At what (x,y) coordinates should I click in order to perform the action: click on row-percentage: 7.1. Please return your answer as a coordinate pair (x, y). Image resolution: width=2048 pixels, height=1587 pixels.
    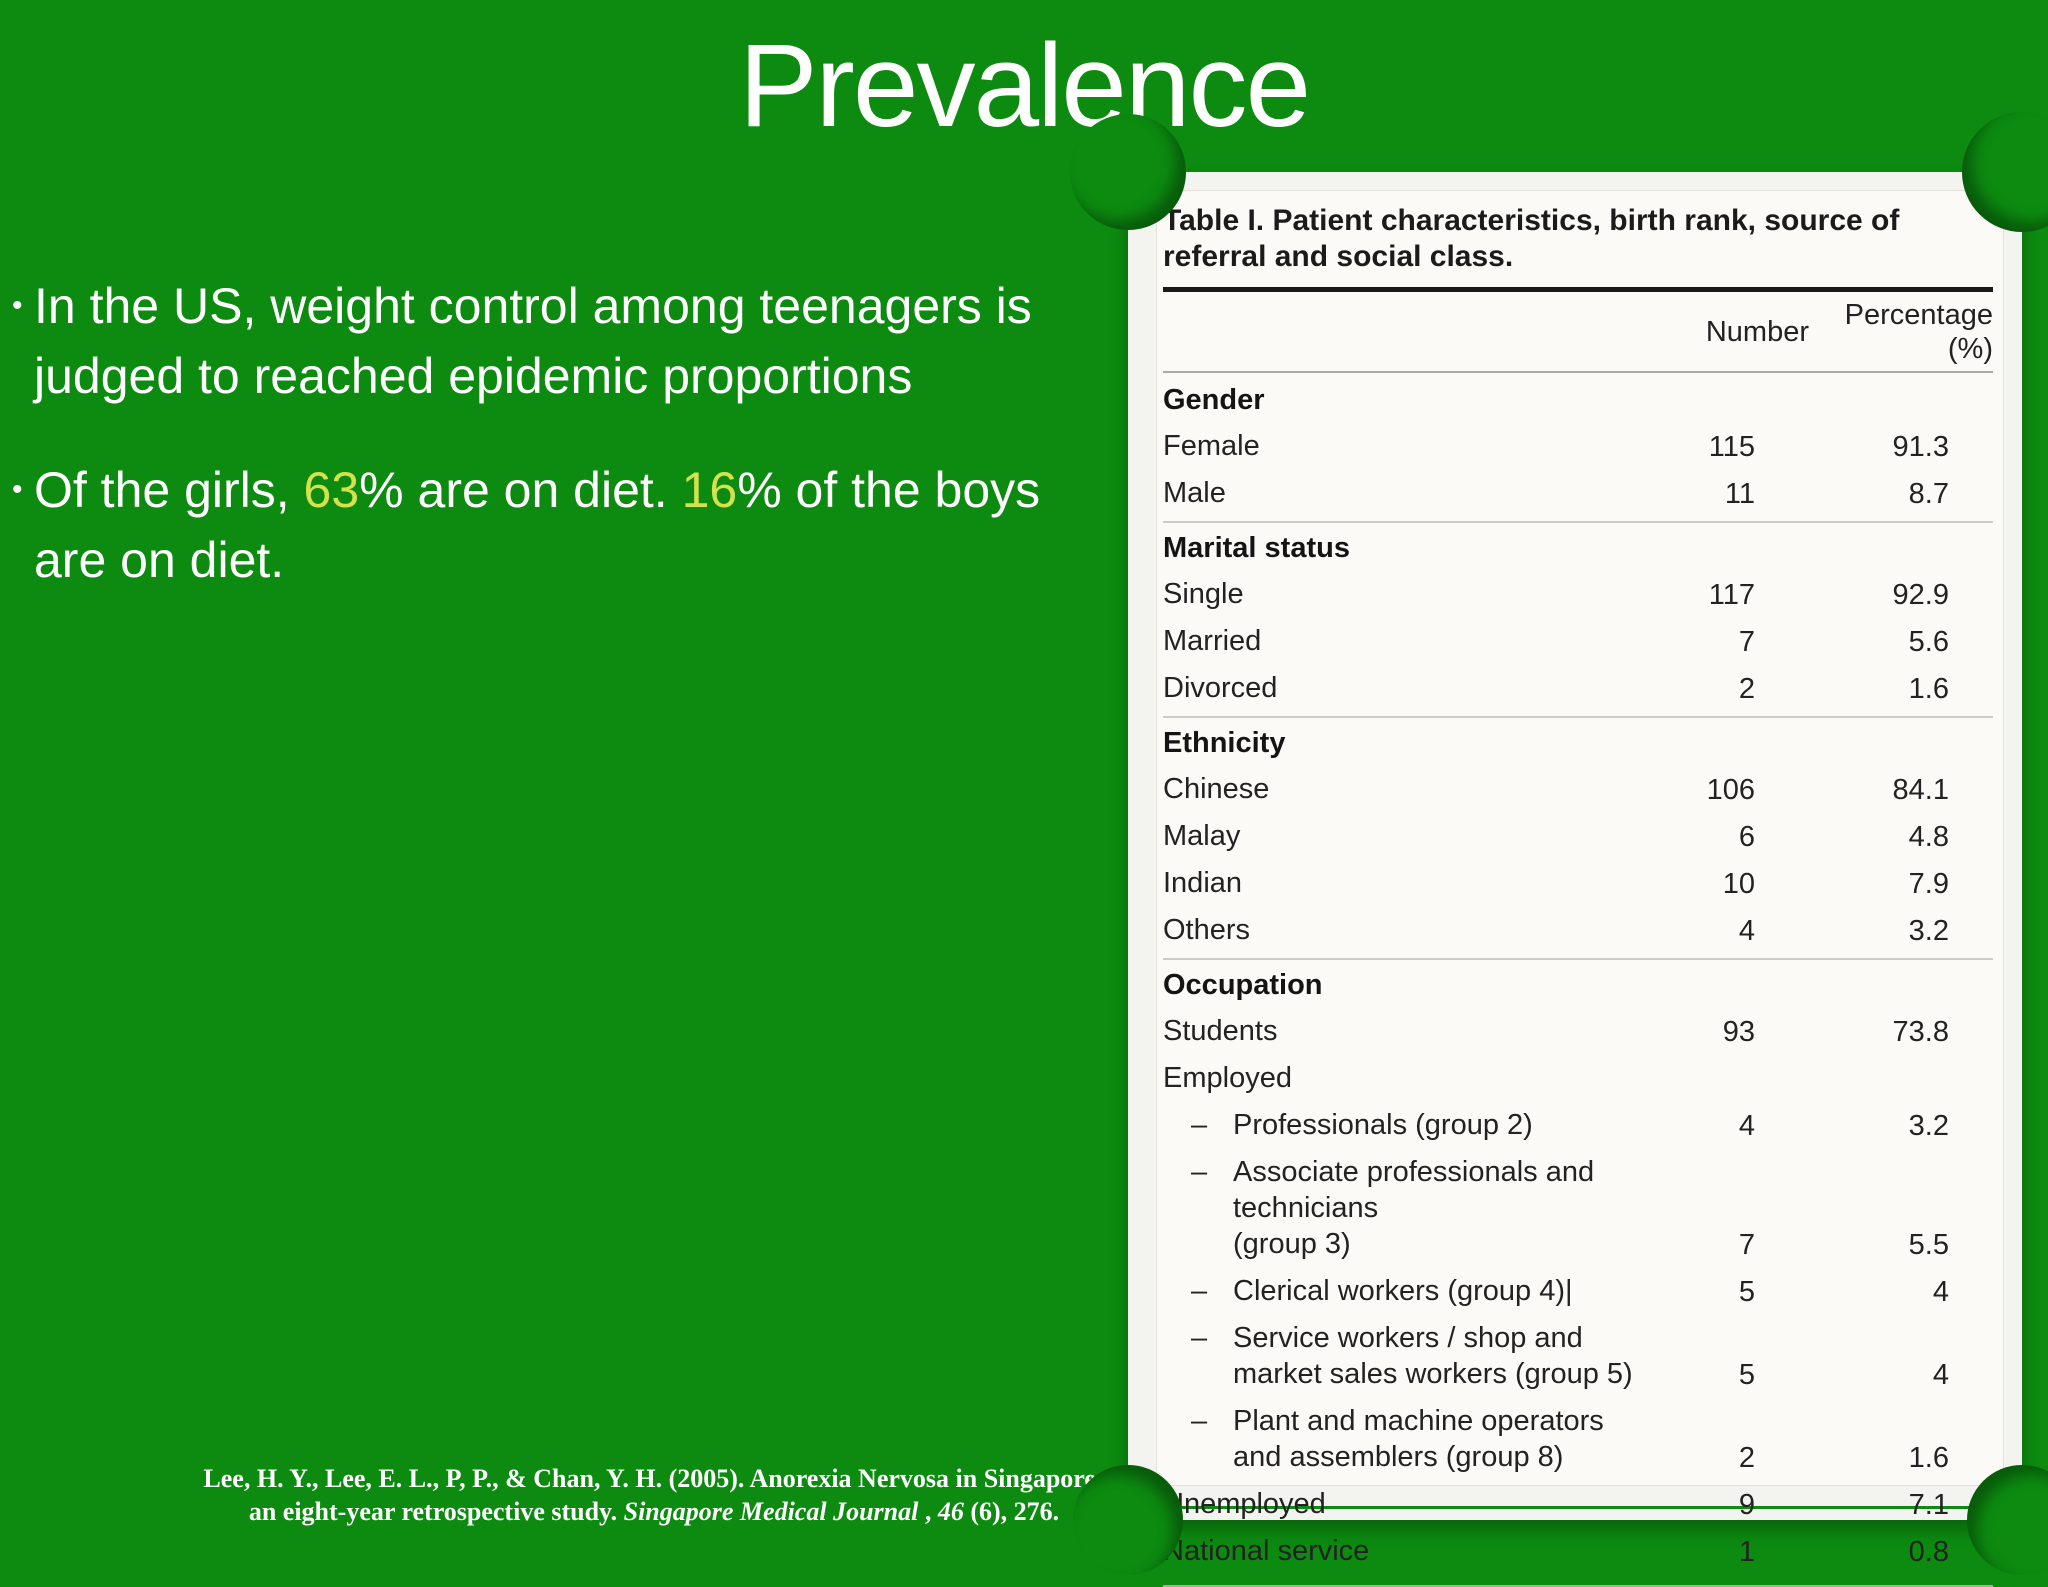
    Looking at the image, I should click on (1928, 1505).